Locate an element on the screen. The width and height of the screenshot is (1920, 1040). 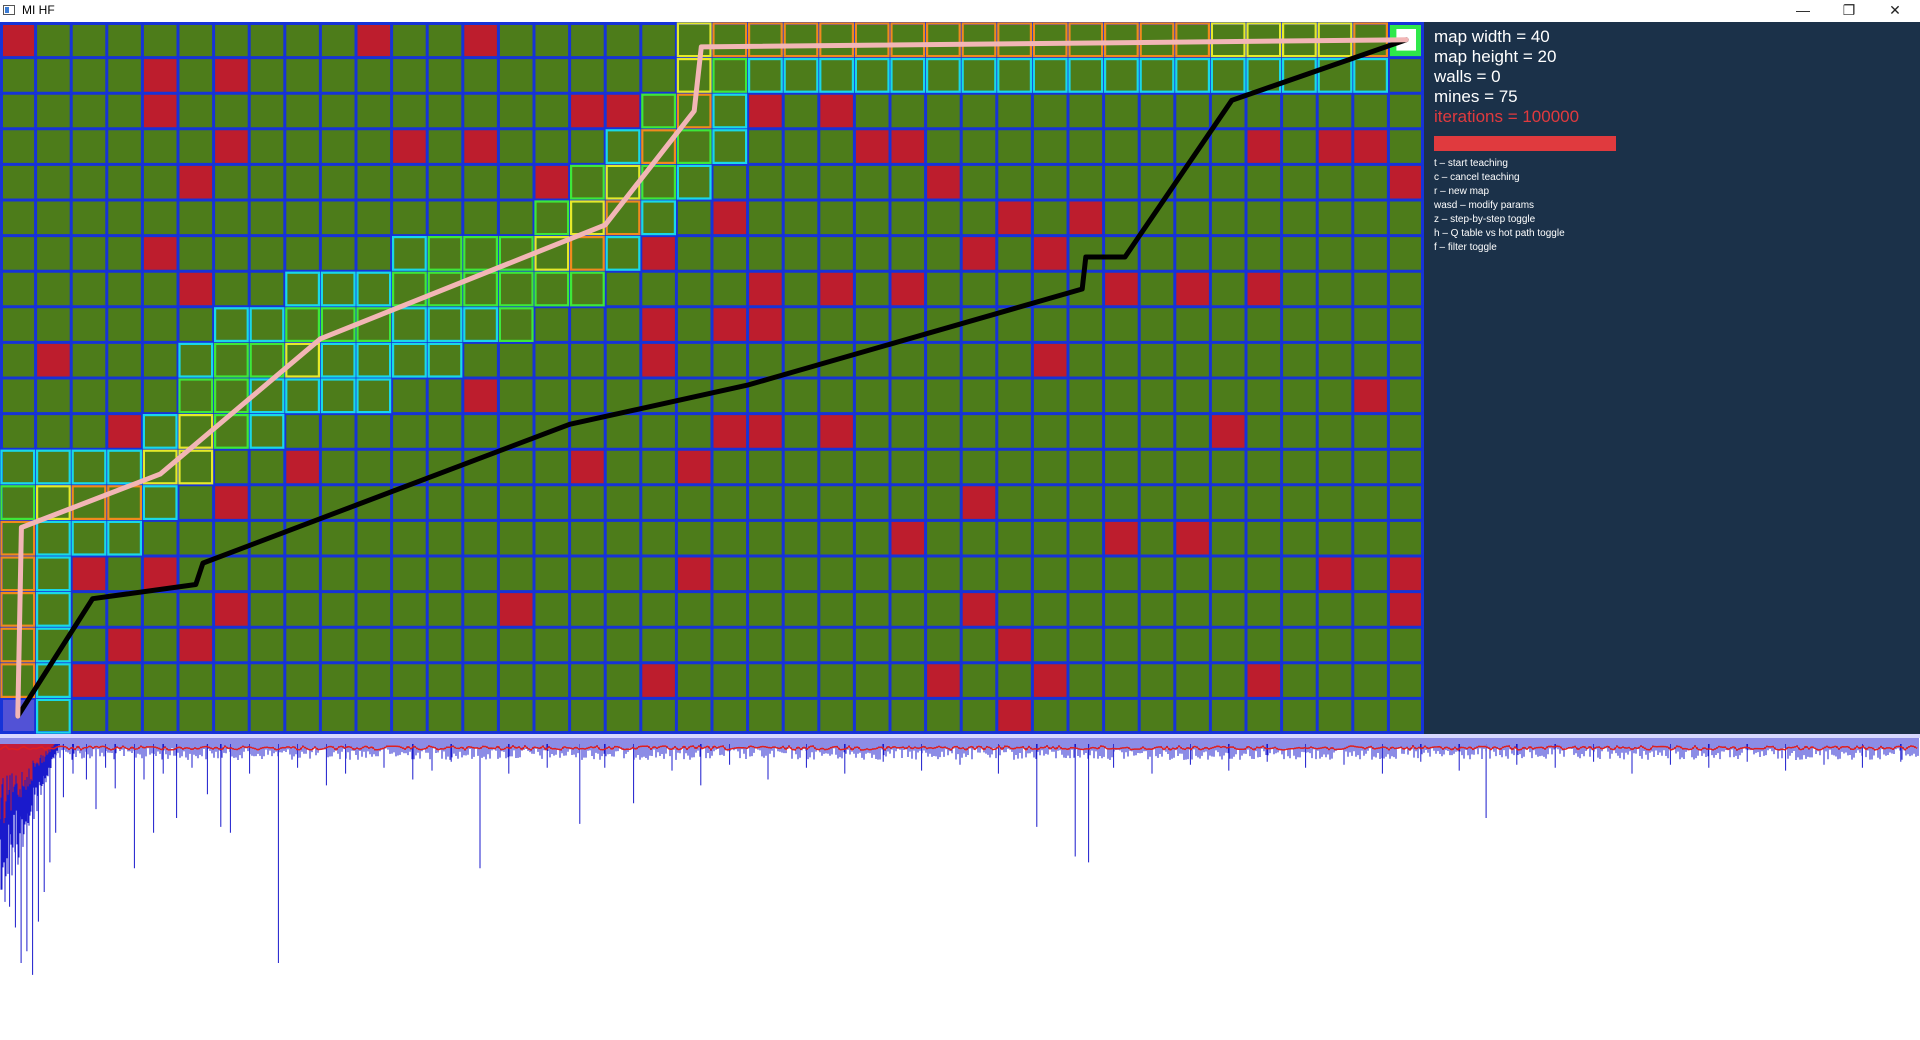
maximize-button: ❐ is located at coordinates (1849, 10).